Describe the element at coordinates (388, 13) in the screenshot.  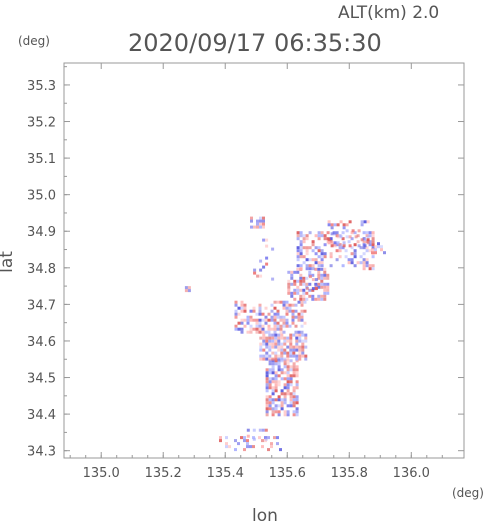
I see `altitude-annotation: ALT(km) 2.0` at that location.